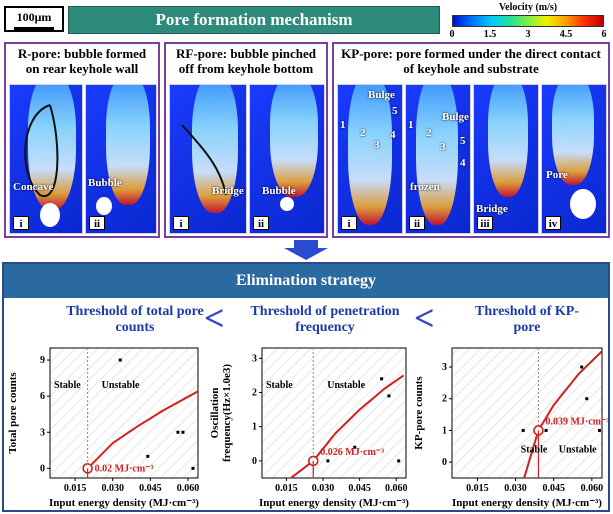  What do you see at coordinates (34, 28) in the screenshot?
I see `scale-bar-line` at bounding box center [34, 28].